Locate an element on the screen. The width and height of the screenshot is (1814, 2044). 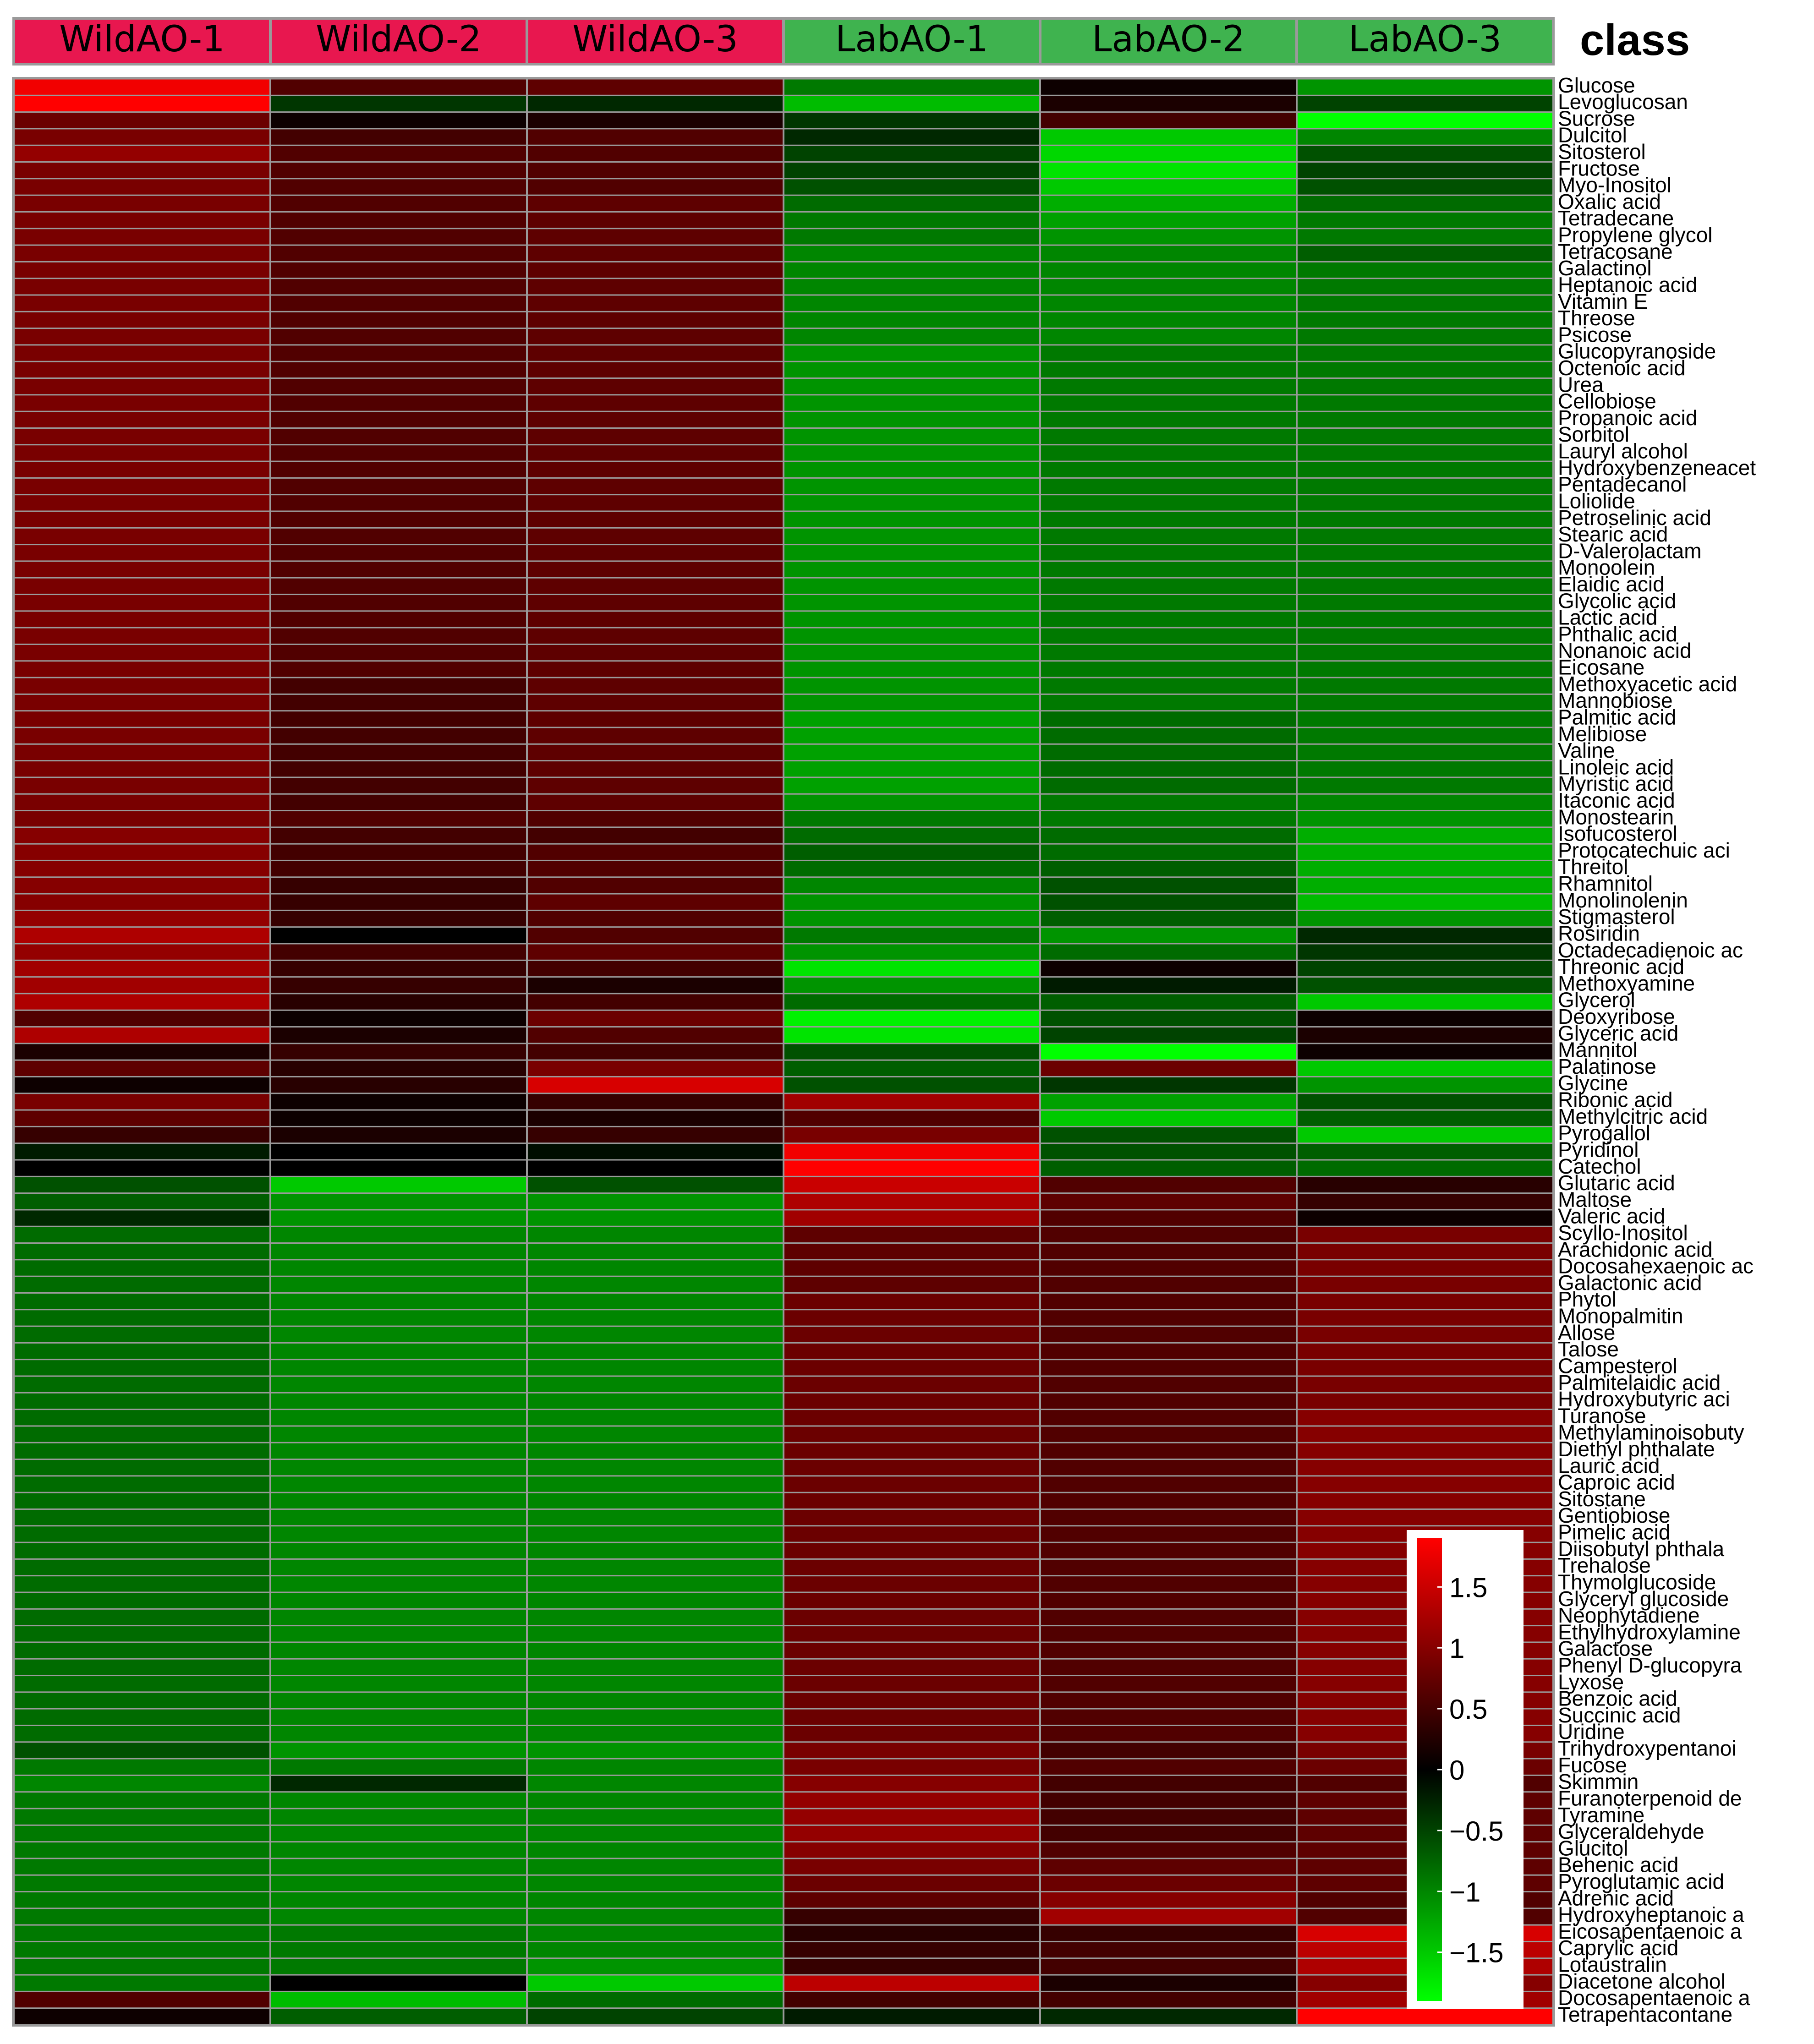
row-label: Sitosterol is located at coordinates (1602, 152).